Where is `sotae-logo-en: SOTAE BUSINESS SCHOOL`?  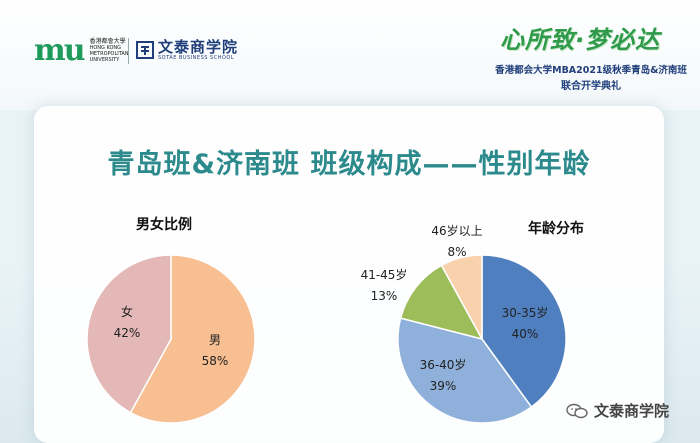
sotae-logo-en: SOTAE BUSINESS SCHOOL is located at coordinates (196, 58).